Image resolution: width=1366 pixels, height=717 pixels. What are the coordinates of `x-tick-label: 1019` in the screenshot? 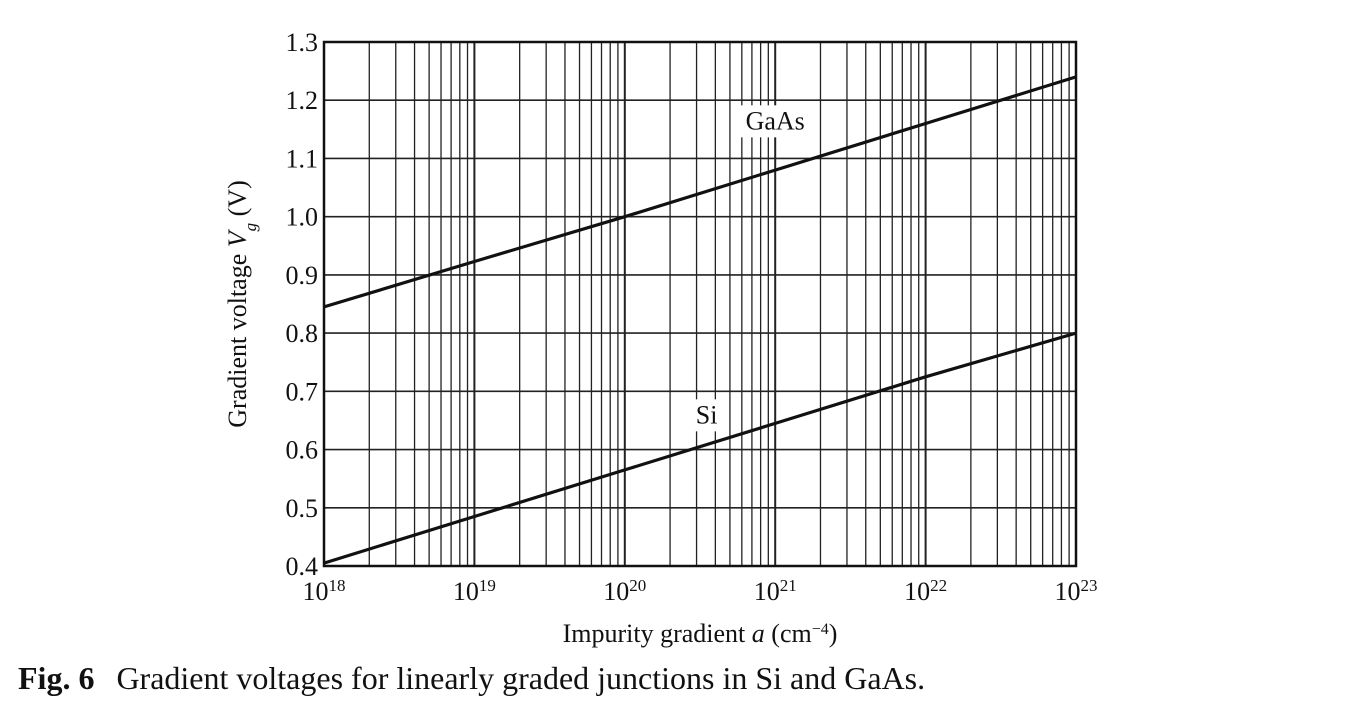 It's located at (474, 591).